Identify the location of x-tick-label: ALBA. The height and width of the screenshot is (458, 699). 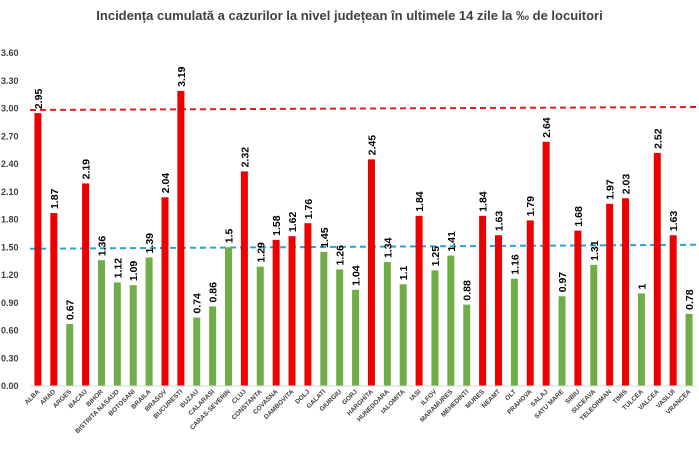
(33, 397).